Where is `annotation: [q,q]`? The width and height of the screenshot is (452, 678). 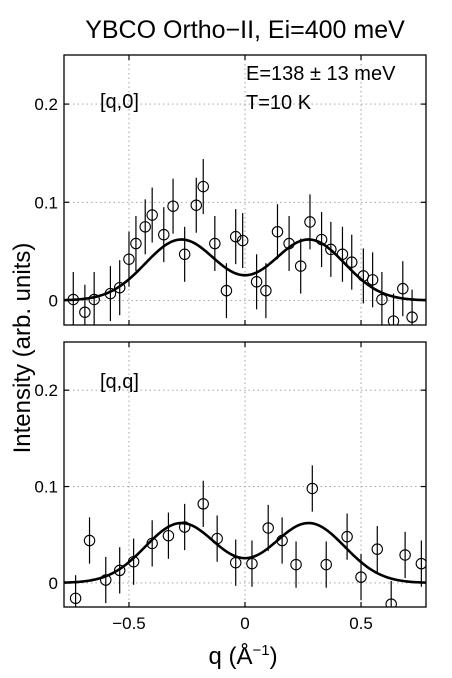
annotation: [q,q] is located at coordinates (119, 382).